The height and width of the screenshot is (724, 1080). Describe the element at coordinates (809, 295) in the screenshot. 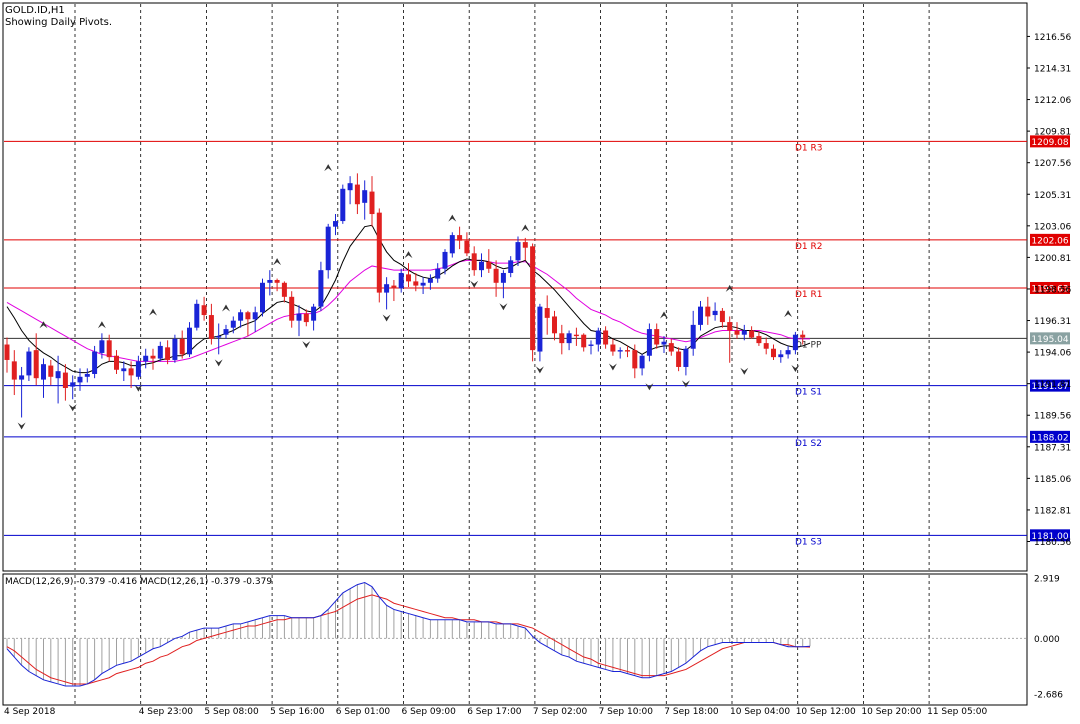

I see `pivot-label: D1 R1` at that location.